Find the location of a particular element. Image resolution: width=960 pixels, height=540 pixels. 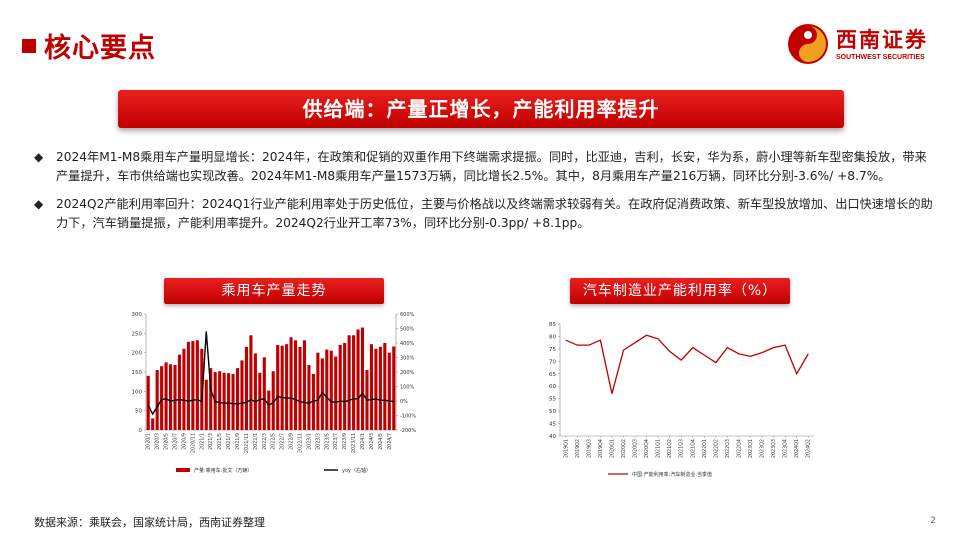

x-tick-label: 2022Q3 is located at coordinates (728, 448).